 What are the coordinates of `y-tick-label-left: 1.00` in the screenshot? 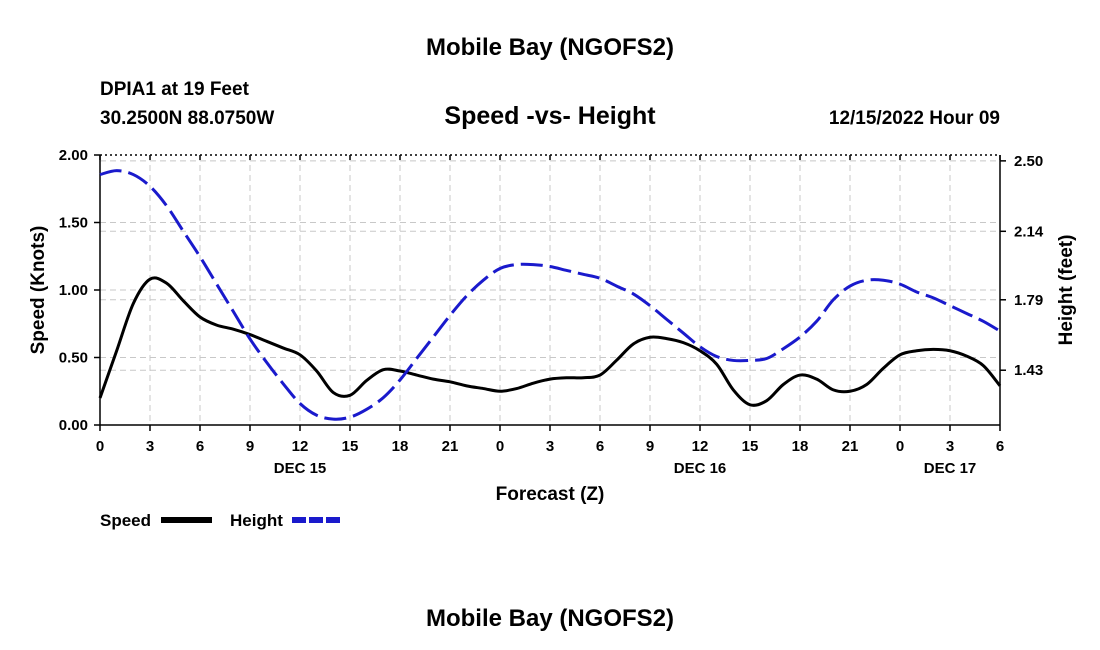 It's located at (73, 290).